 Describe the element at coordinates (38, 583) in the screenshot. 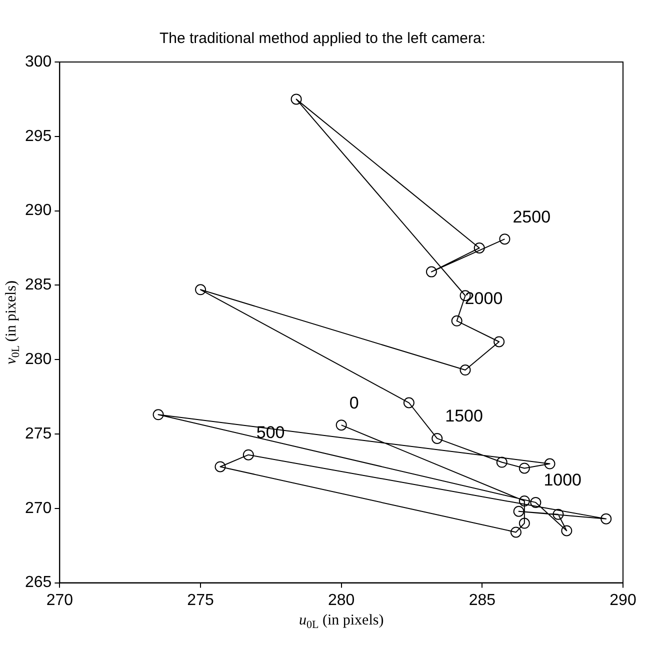

I see `y-tick-label: 265` at that location.